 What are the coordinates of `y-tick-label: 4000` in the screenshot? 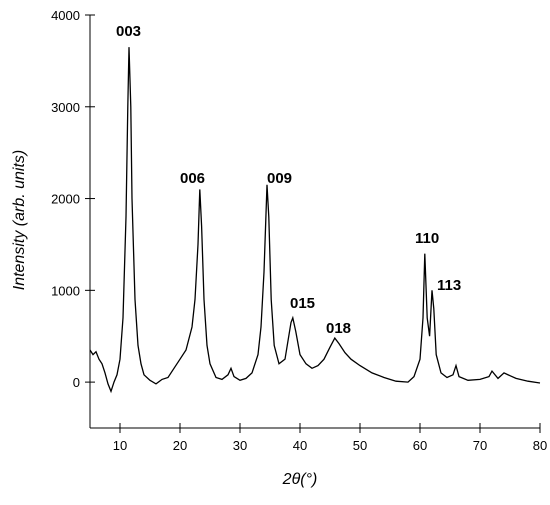 It's located at (65, 15).